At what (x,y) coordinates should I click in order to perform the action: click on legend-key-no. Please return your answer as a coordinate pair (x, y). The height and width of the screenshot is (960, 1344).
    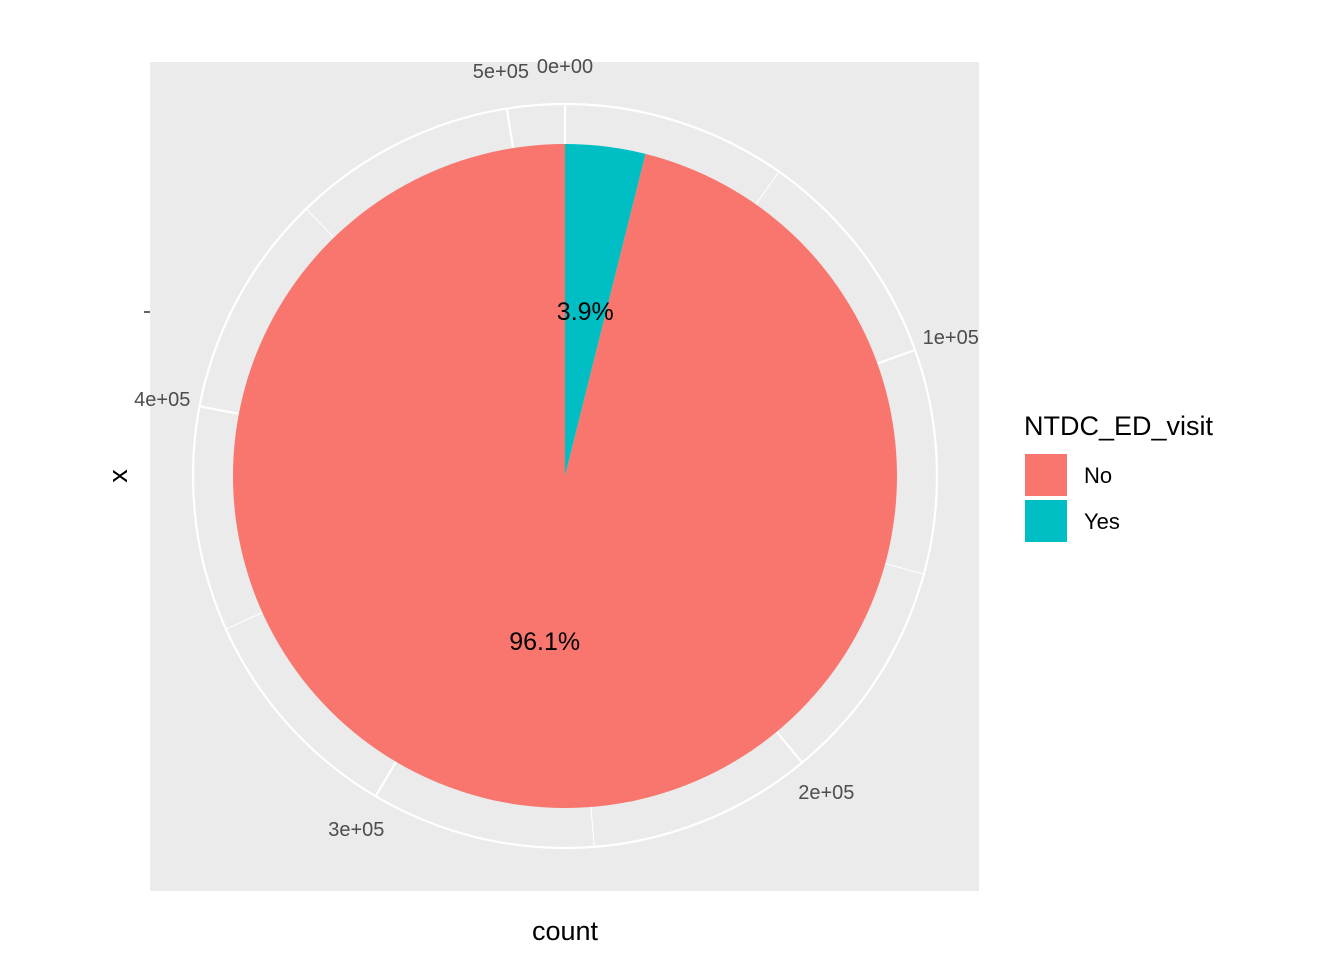
    Looking at the image, I should click on (1046, 475).